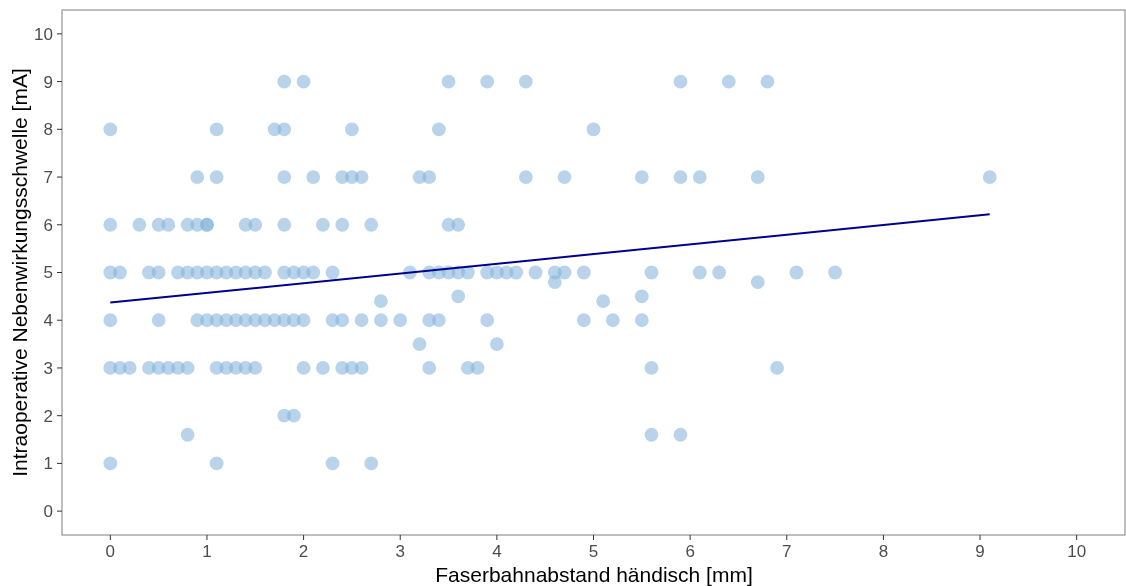 The width and height of the screenshot is (1126, 586). I want to click on y-tick-label: 4, so click(48, 321).